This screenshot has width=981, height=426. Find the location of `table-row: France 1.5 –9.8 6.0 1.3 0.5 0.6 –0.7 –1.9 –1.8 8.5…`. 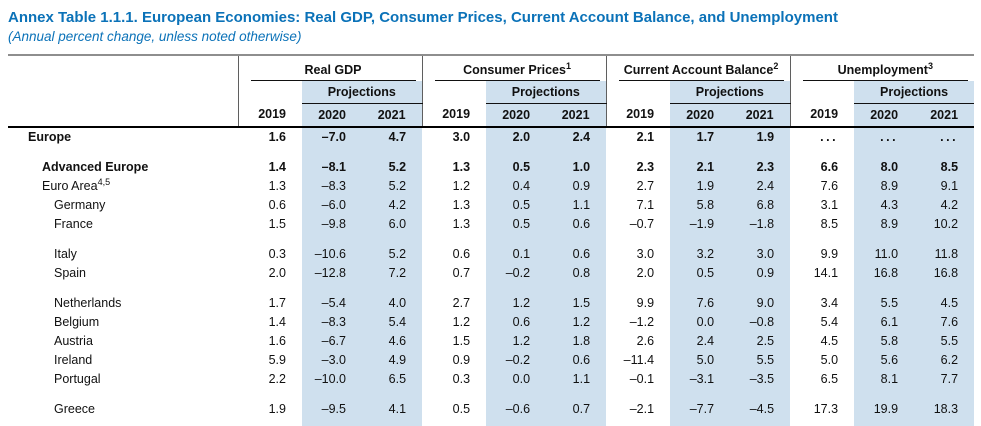

table-row: France 1.5 –9.8 6.0 1.3 0.5 0.6 –0.7 –1.9 –1.8 8.5… is located at coordinates (491, 224).